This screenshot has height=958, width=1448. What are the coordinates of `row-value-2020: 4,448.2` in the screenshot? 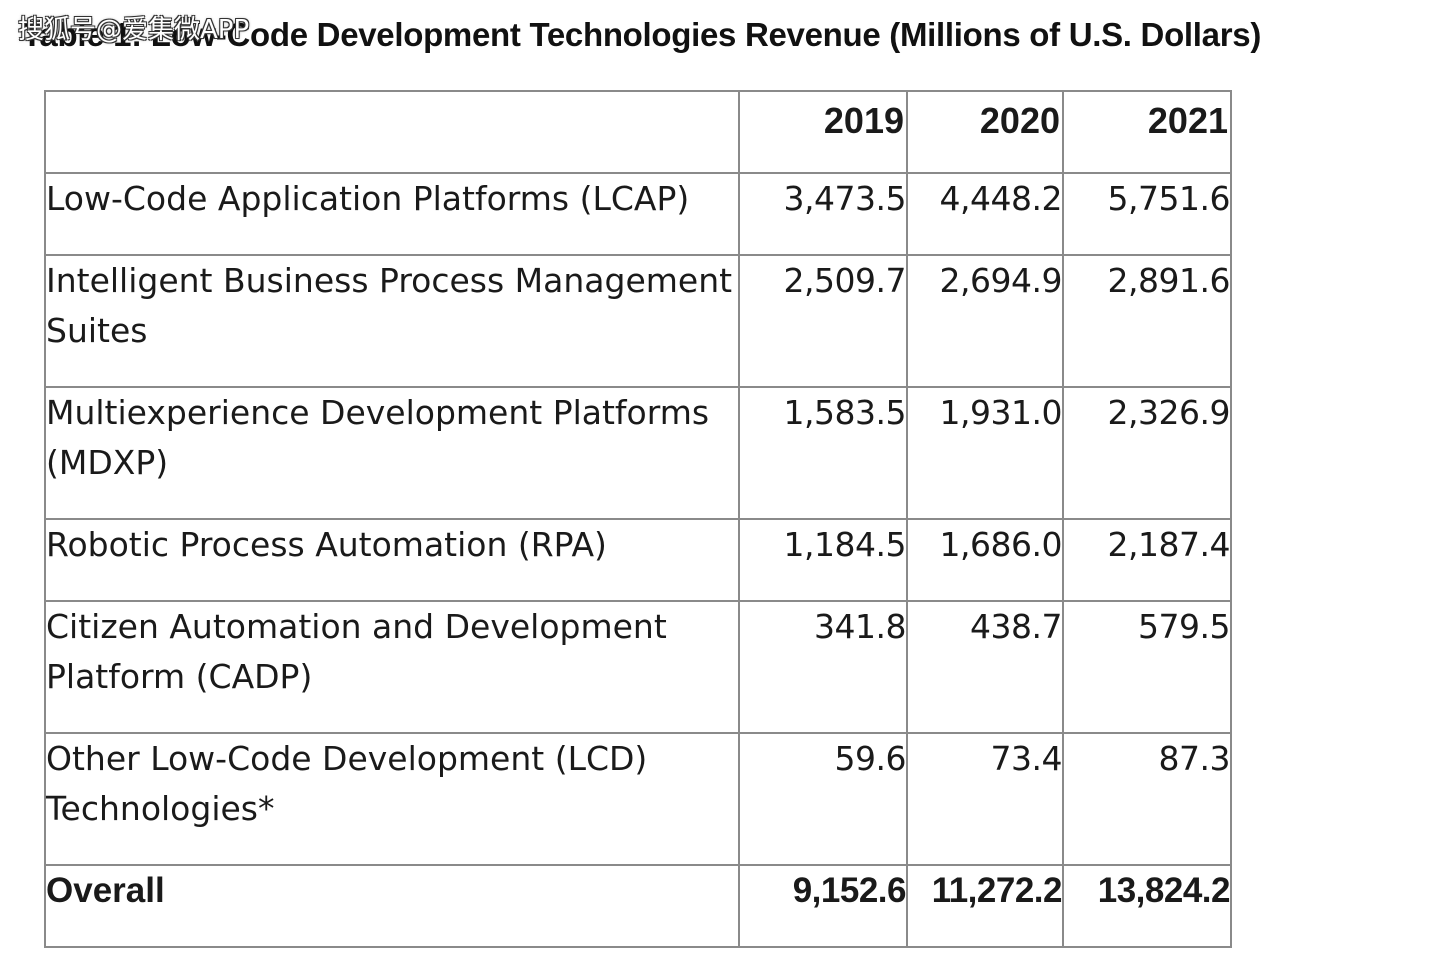 It's located at (985, 214).